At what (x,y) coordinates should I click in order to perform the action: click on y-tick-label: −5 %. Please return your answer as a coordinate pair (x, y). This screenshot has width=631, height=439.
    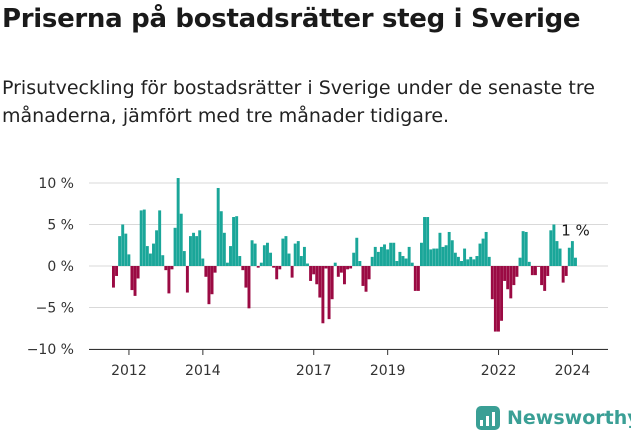
    Looking at the image, I should click on (55, 309).